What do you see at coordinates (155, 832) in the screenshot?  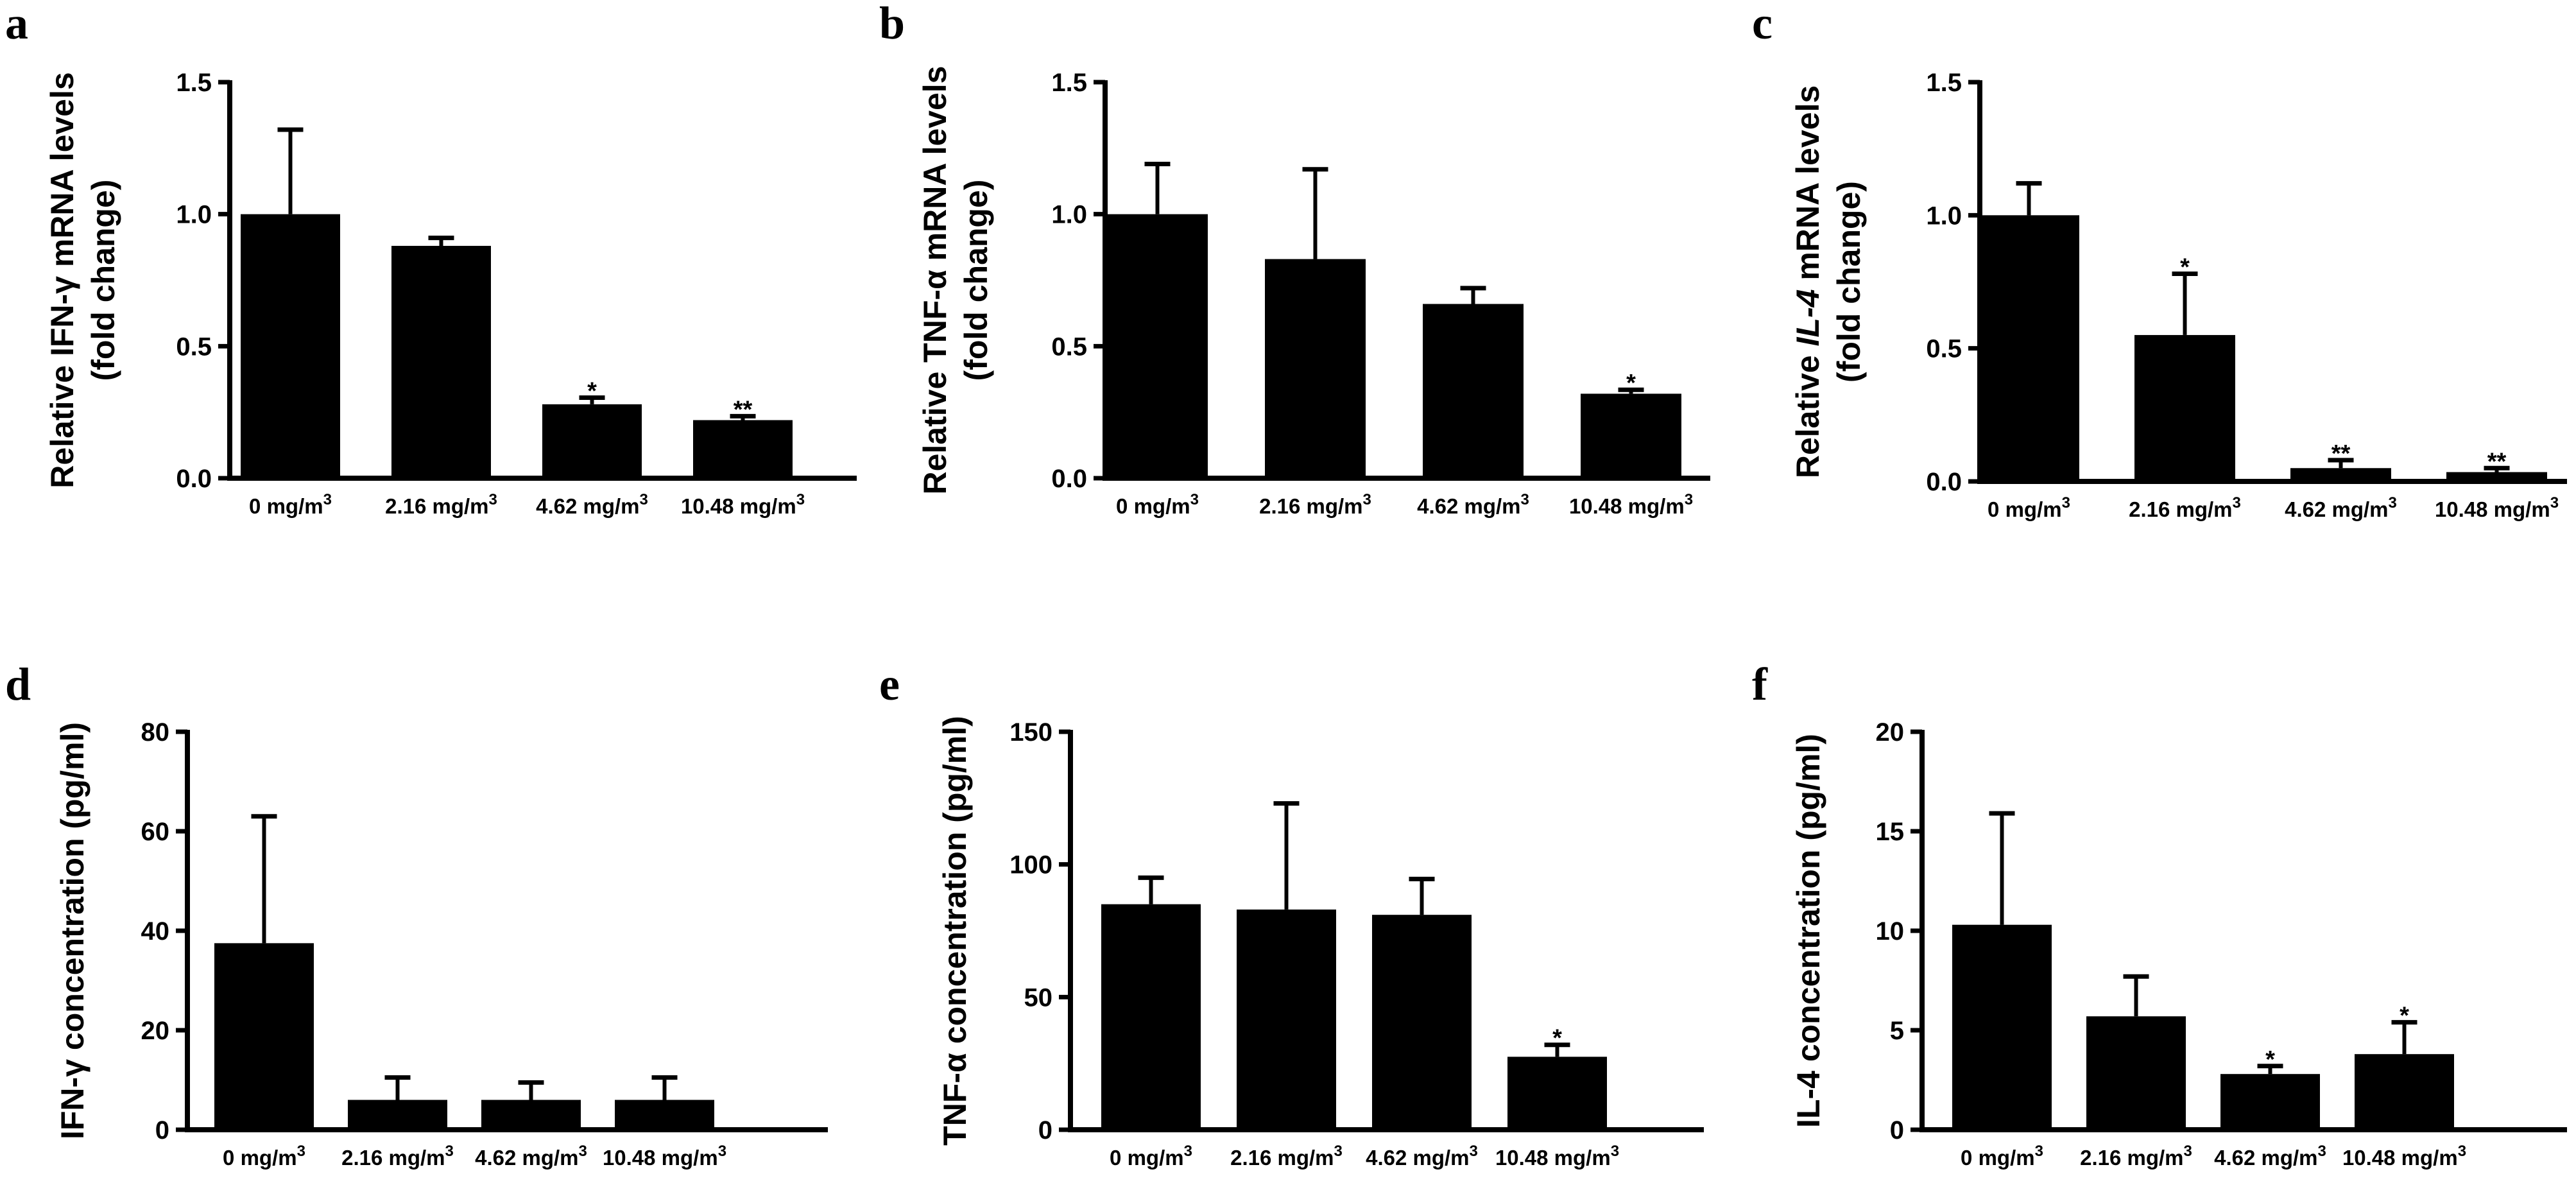 I see `y-tick-label: 60` at bounding box center [155, 832].